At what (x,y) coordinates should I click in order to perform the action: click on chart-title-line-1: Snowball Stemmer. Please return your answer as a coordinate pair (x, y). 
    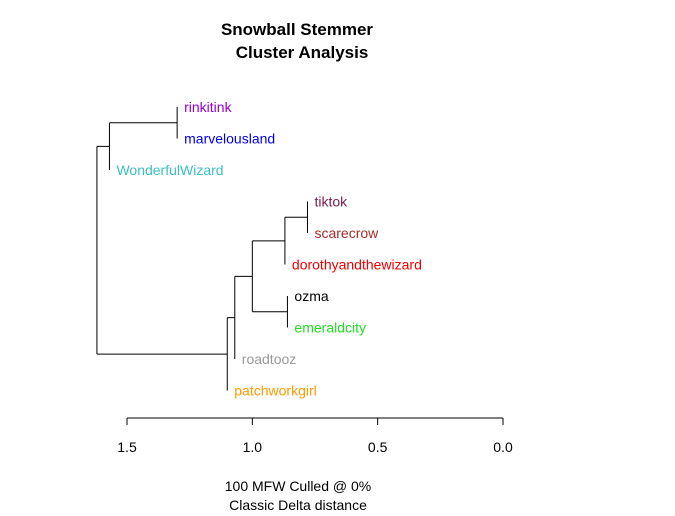
    Looking at the image, I should click on (297, 29).